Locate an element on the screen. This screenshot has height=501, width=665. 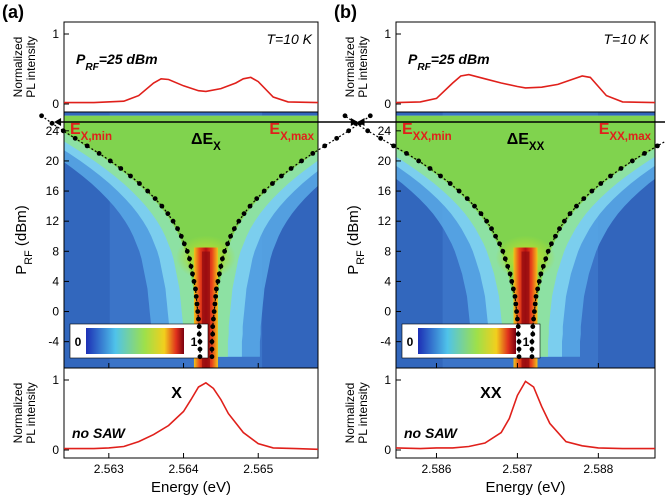
xlabel: Energy (eV) is located at coordinates (191, 487).